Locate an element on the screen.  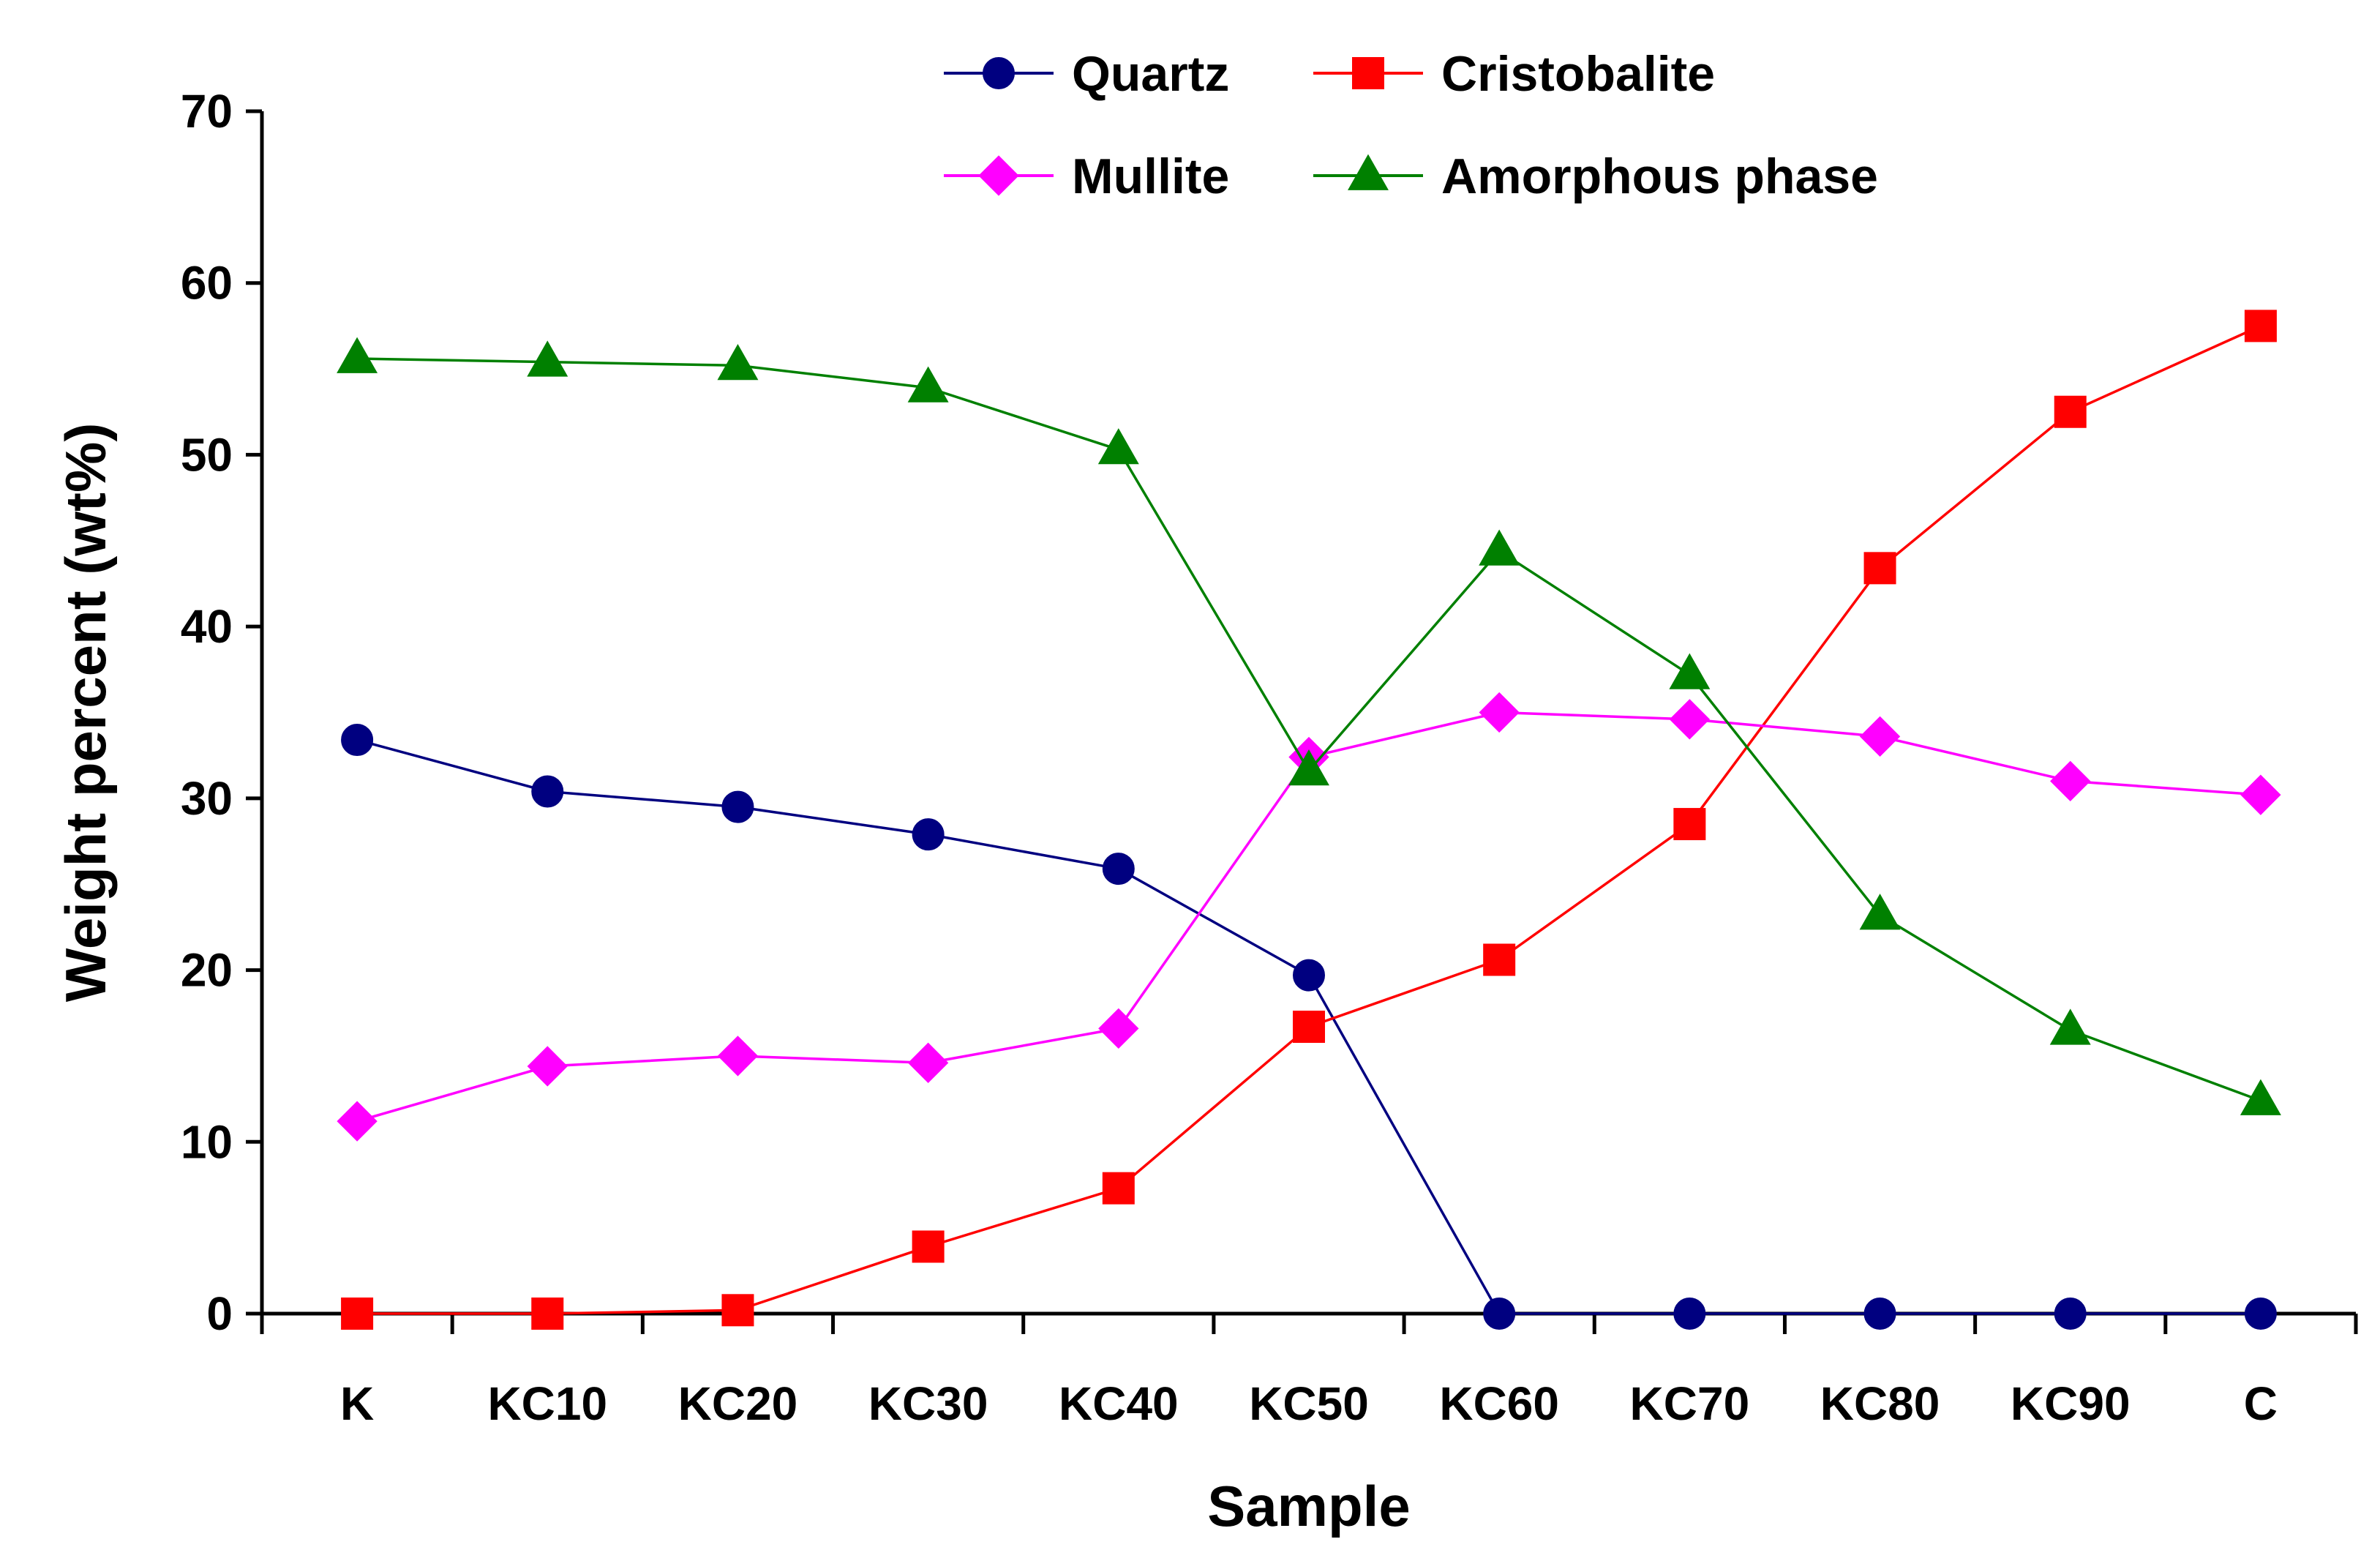
legend: Quartz Cristobalite Mullite Amorphous phase is located at coordinates (1411, 125).